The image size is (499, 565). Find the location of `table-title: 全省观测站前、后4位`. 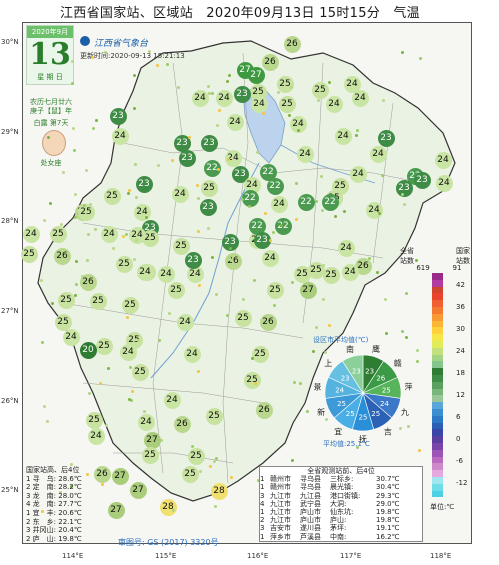

table-title: 全省观测站前、后4位 is located at coordinates (341, 471).